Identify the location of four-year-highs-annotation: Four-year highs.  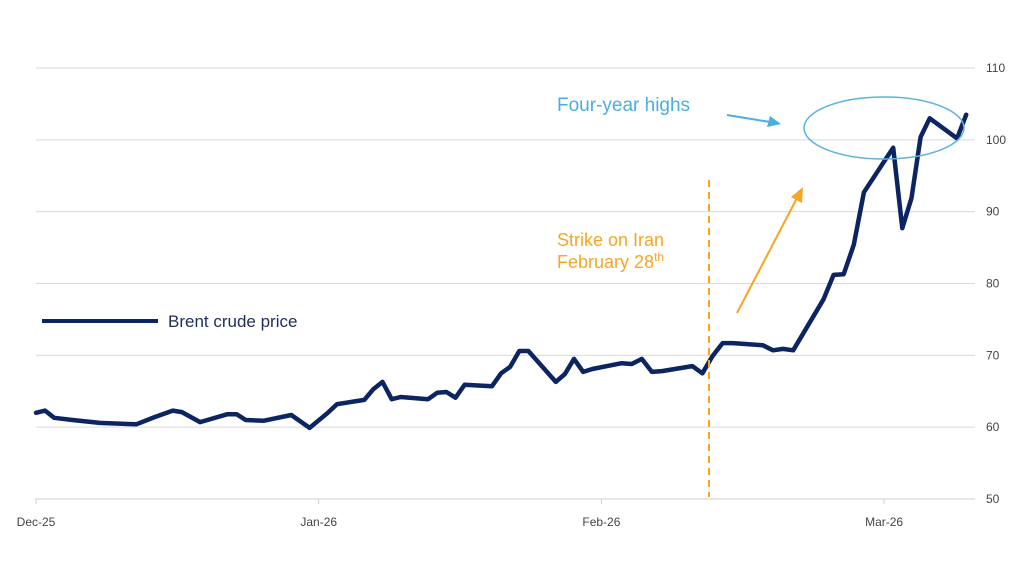
(761, 127).